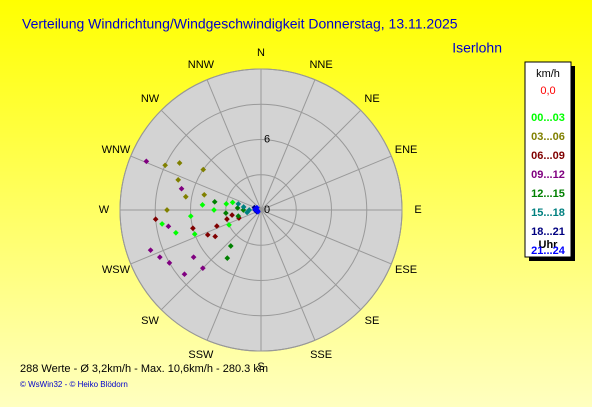  Describe the element at coordinates (150, 99) in the screenshot. I see `direction-label: NW` at that location.